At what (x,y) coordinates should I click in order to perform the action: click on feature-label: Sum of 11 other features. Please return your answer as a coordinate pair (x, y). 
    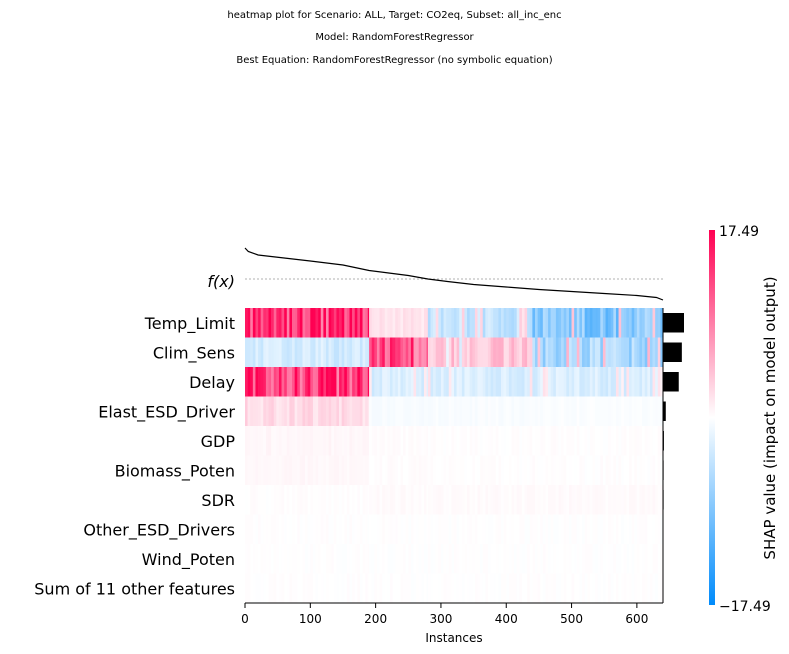
    Looking at the image, I should click on (134, 588).